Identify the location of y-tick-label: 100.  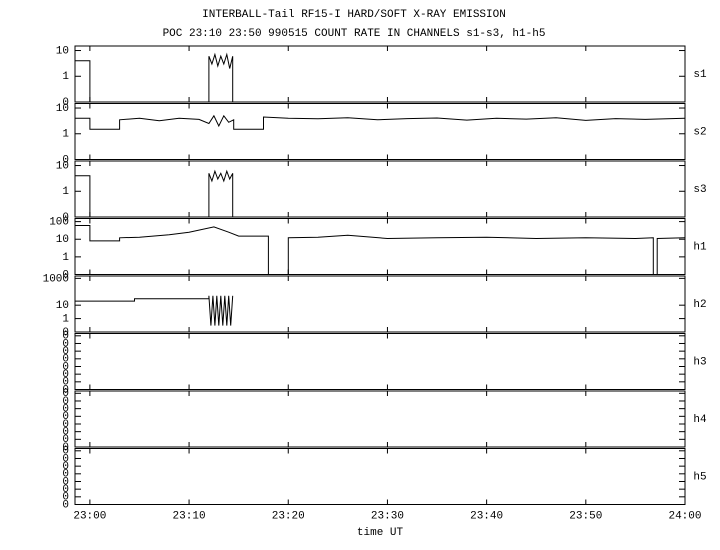
(59, 223).